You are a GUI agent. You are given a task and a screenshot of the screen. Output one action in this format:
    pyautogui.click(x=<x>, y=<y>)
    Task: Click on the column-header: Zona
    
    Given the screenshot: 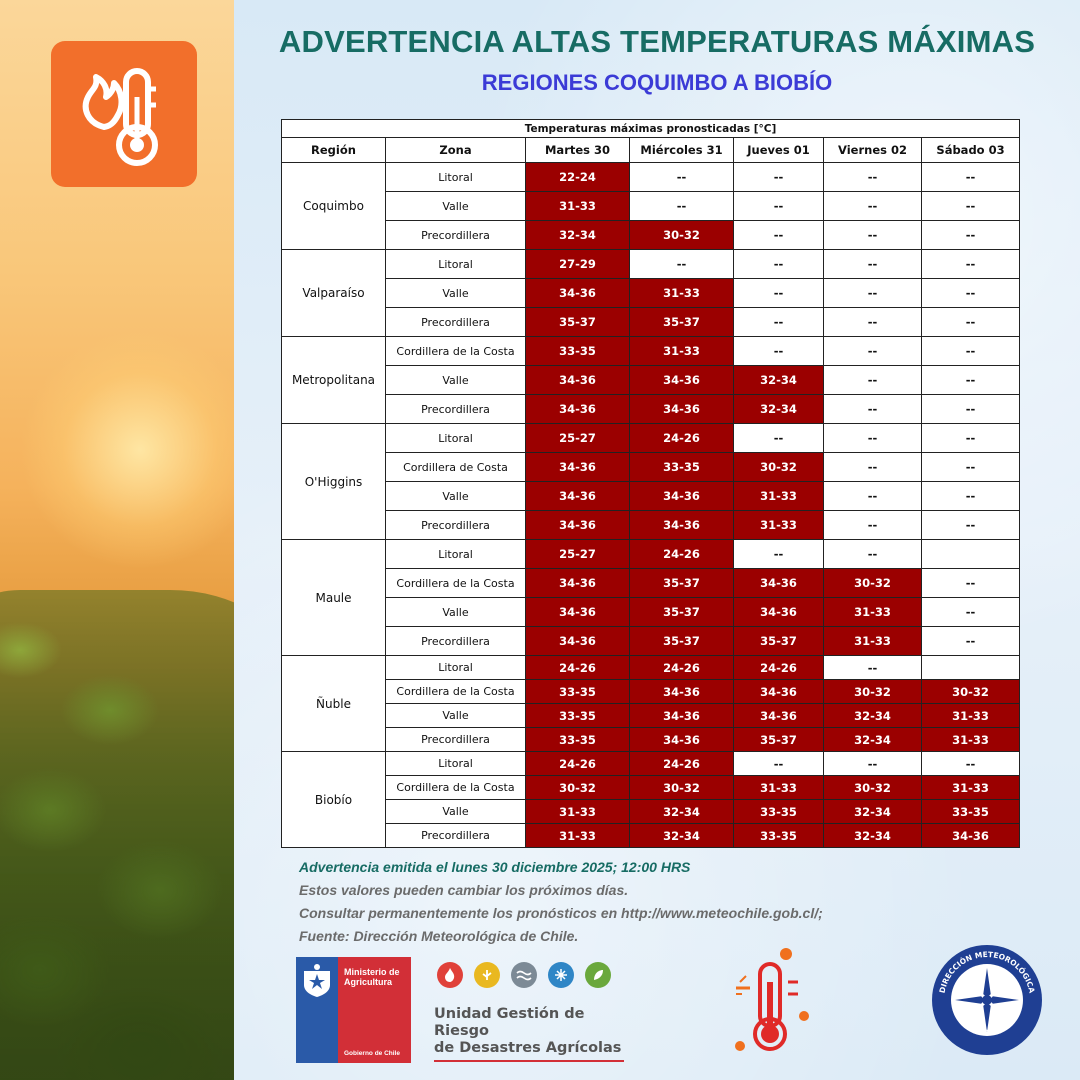 What is the action you would take?
    pyautogui.click(x=455, y=150)
    